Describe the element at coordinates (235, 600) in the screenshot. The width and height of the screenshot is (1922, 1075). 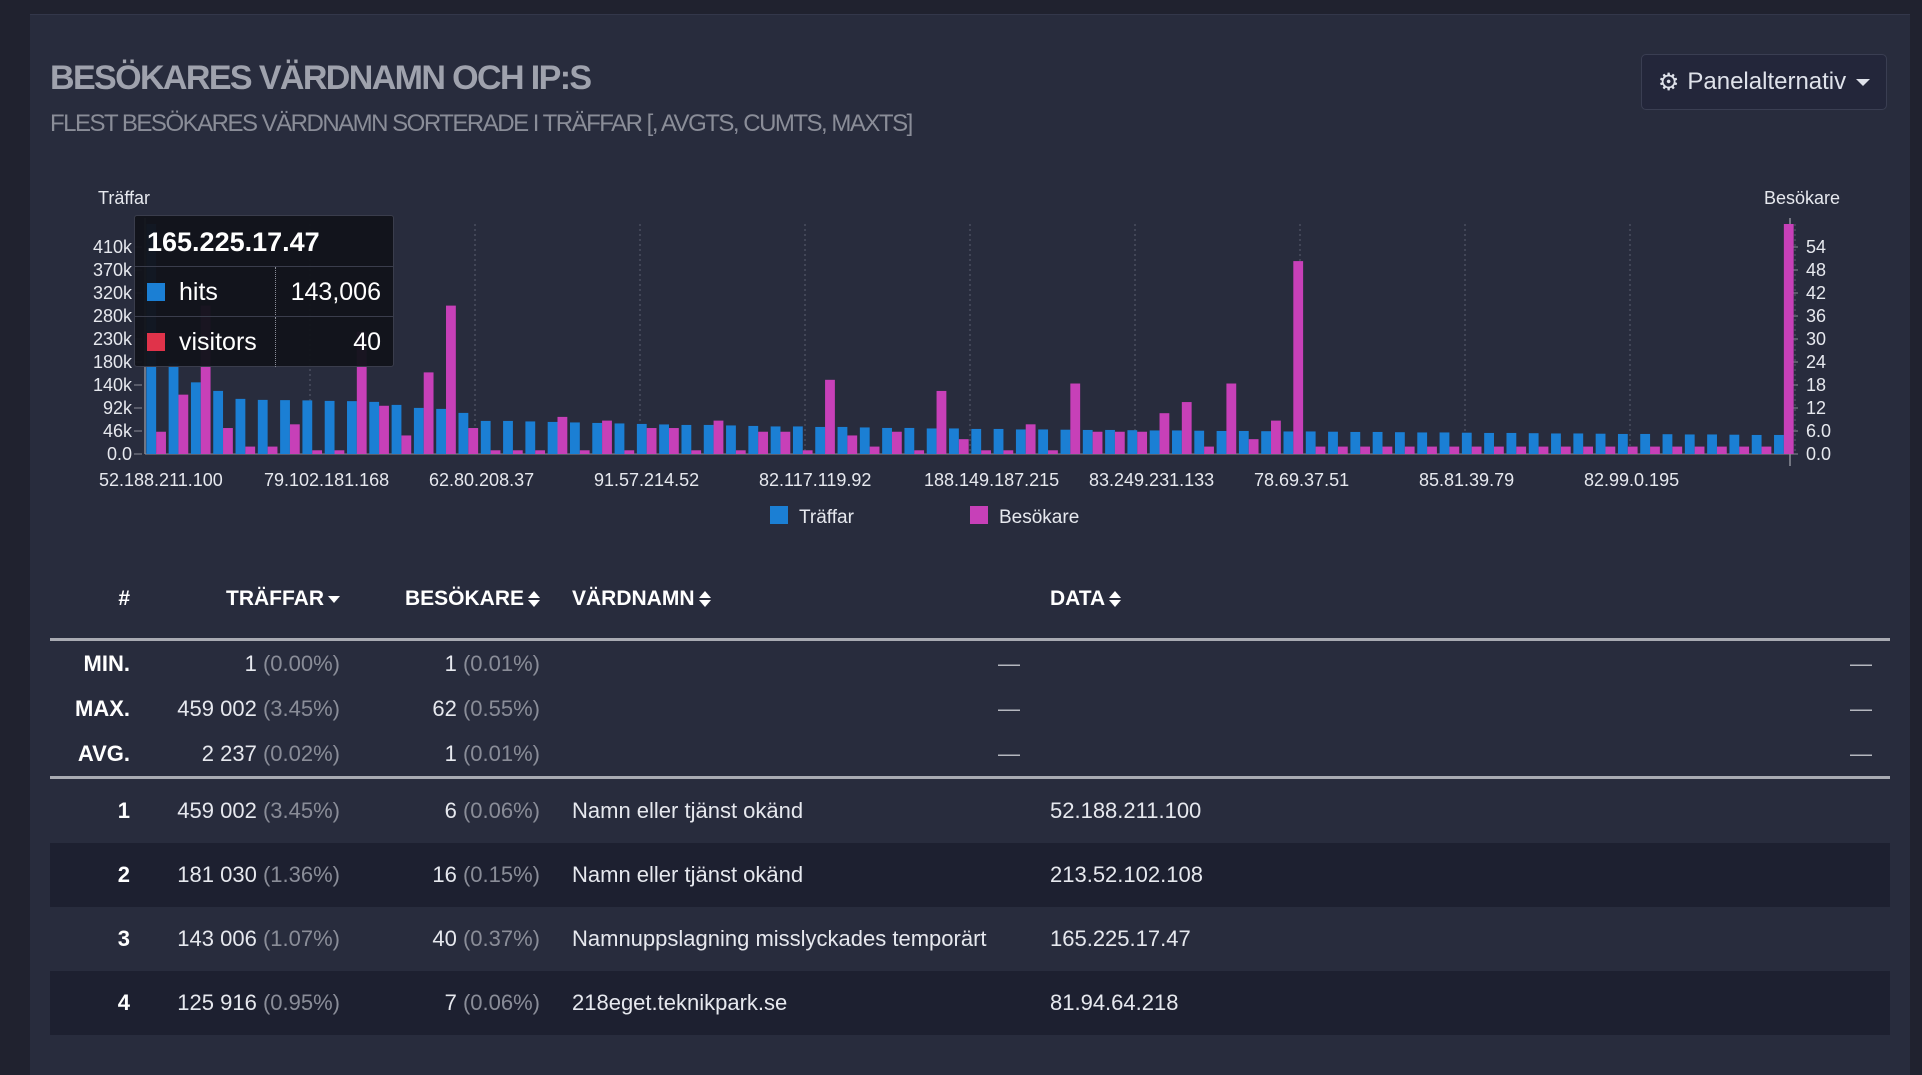
I see `col-header-hits: TRÄFFAR` at that location.